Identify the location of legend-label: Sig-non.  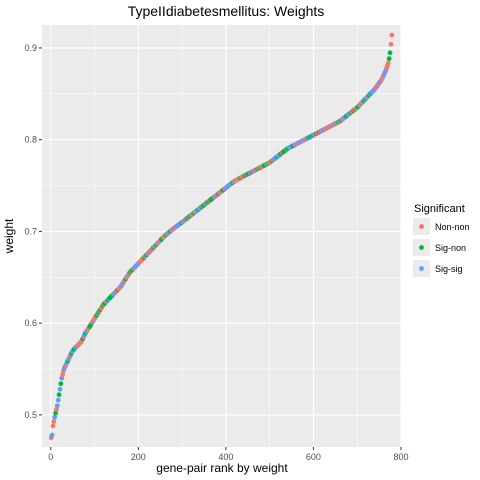
(450, 248).